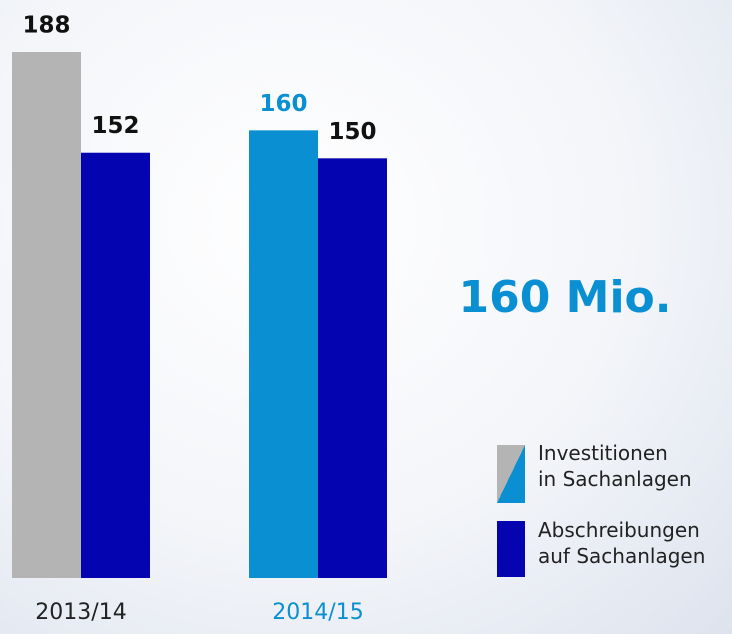  Describe the element at coordinates (46, 26) in the screenshot. I see `value-label: 188` at that location.